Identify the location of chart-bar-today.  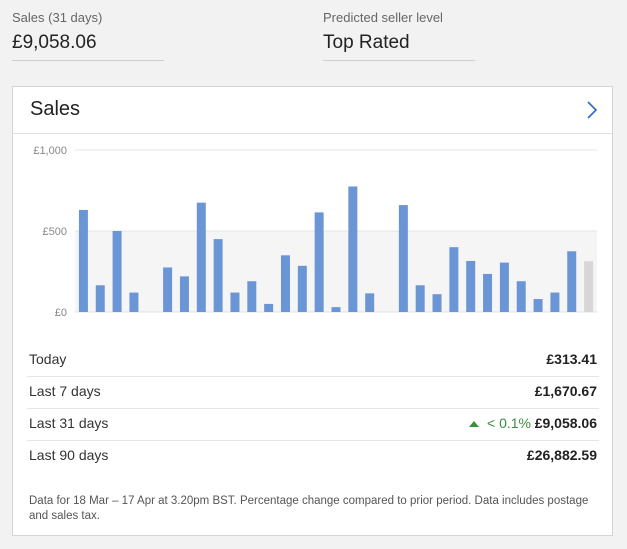
(589, 286).